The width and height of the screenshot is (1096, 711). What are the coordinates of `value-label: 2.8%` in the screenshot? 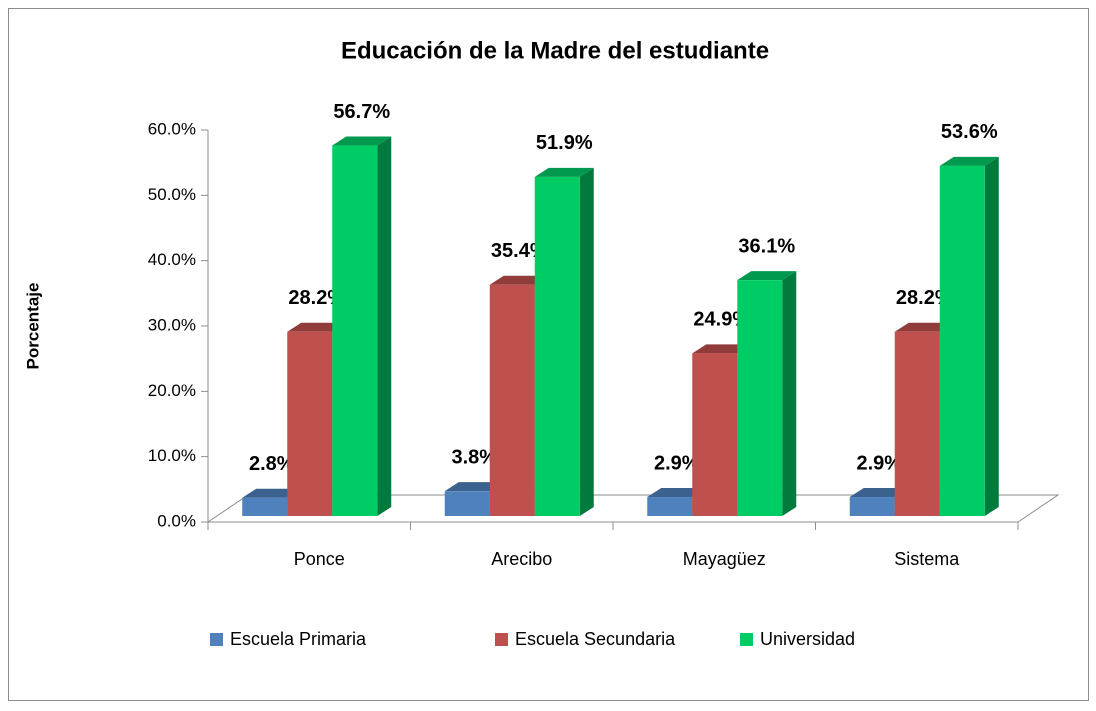 It's located at (272, 464).